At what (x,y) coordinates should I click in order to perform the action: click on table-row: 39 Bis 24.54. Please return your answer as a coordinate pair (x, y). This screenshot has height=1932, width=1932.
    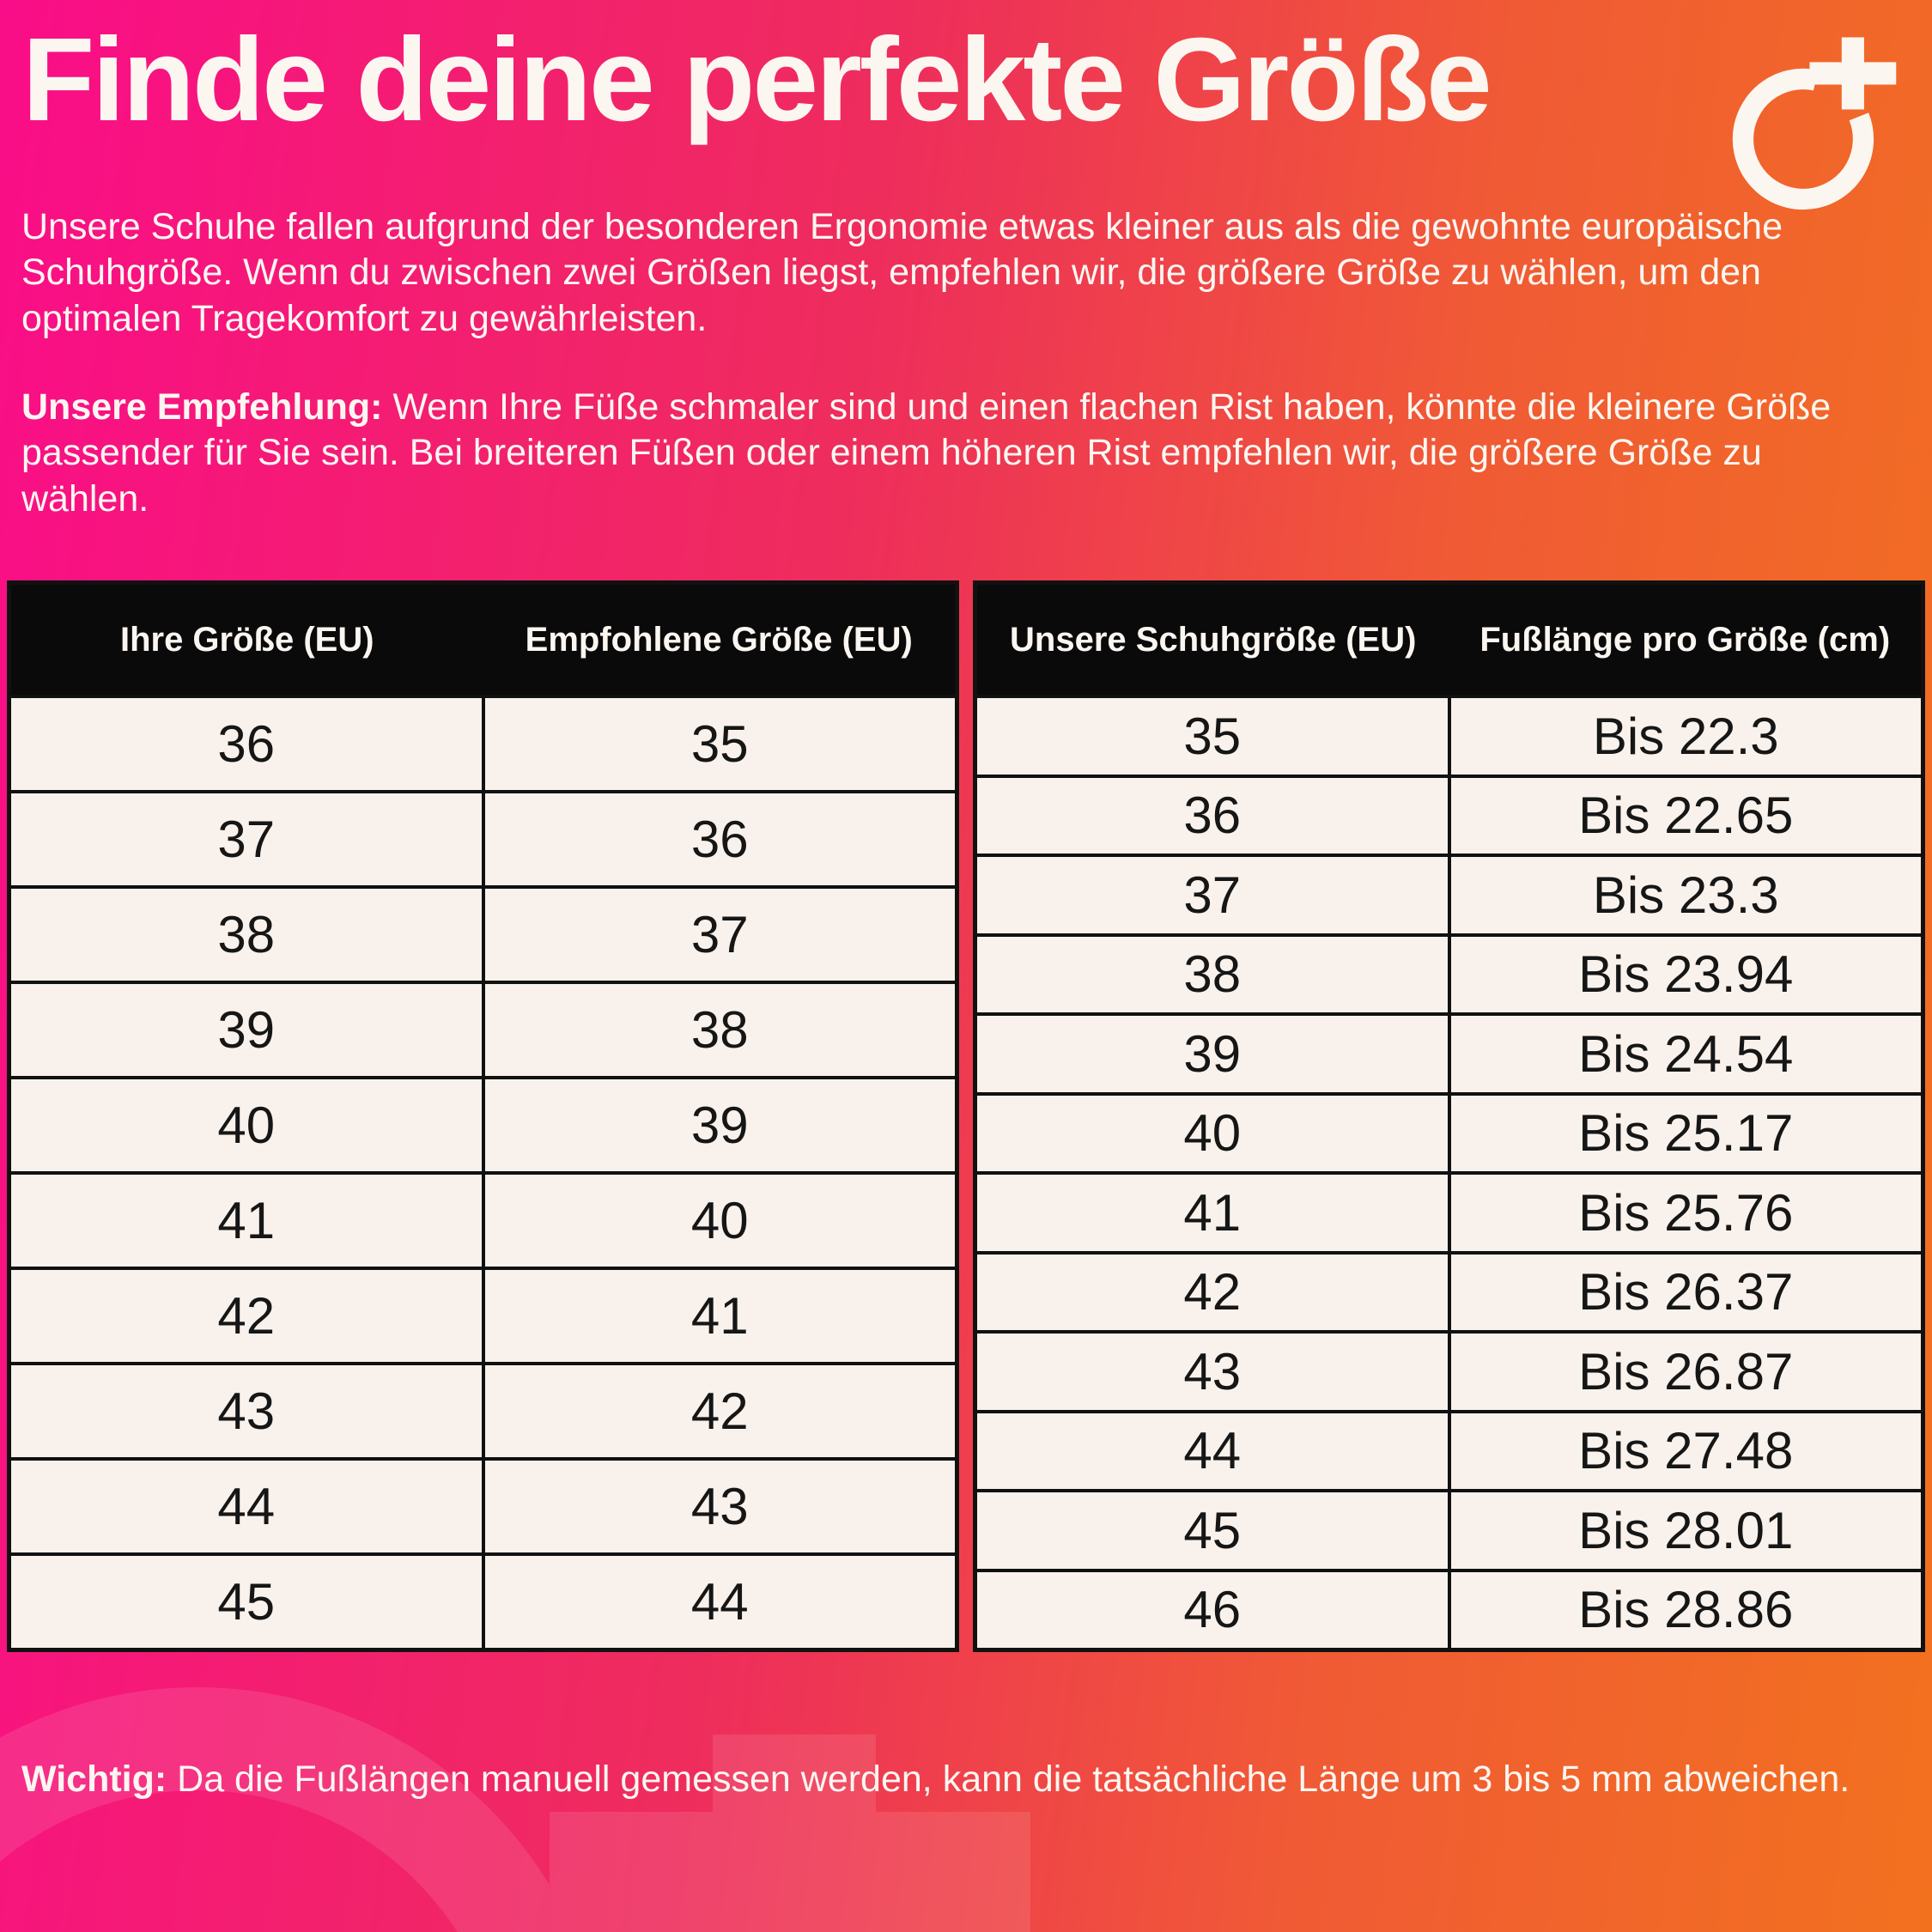
    Looking at the image, I should click on (1449, 1052).